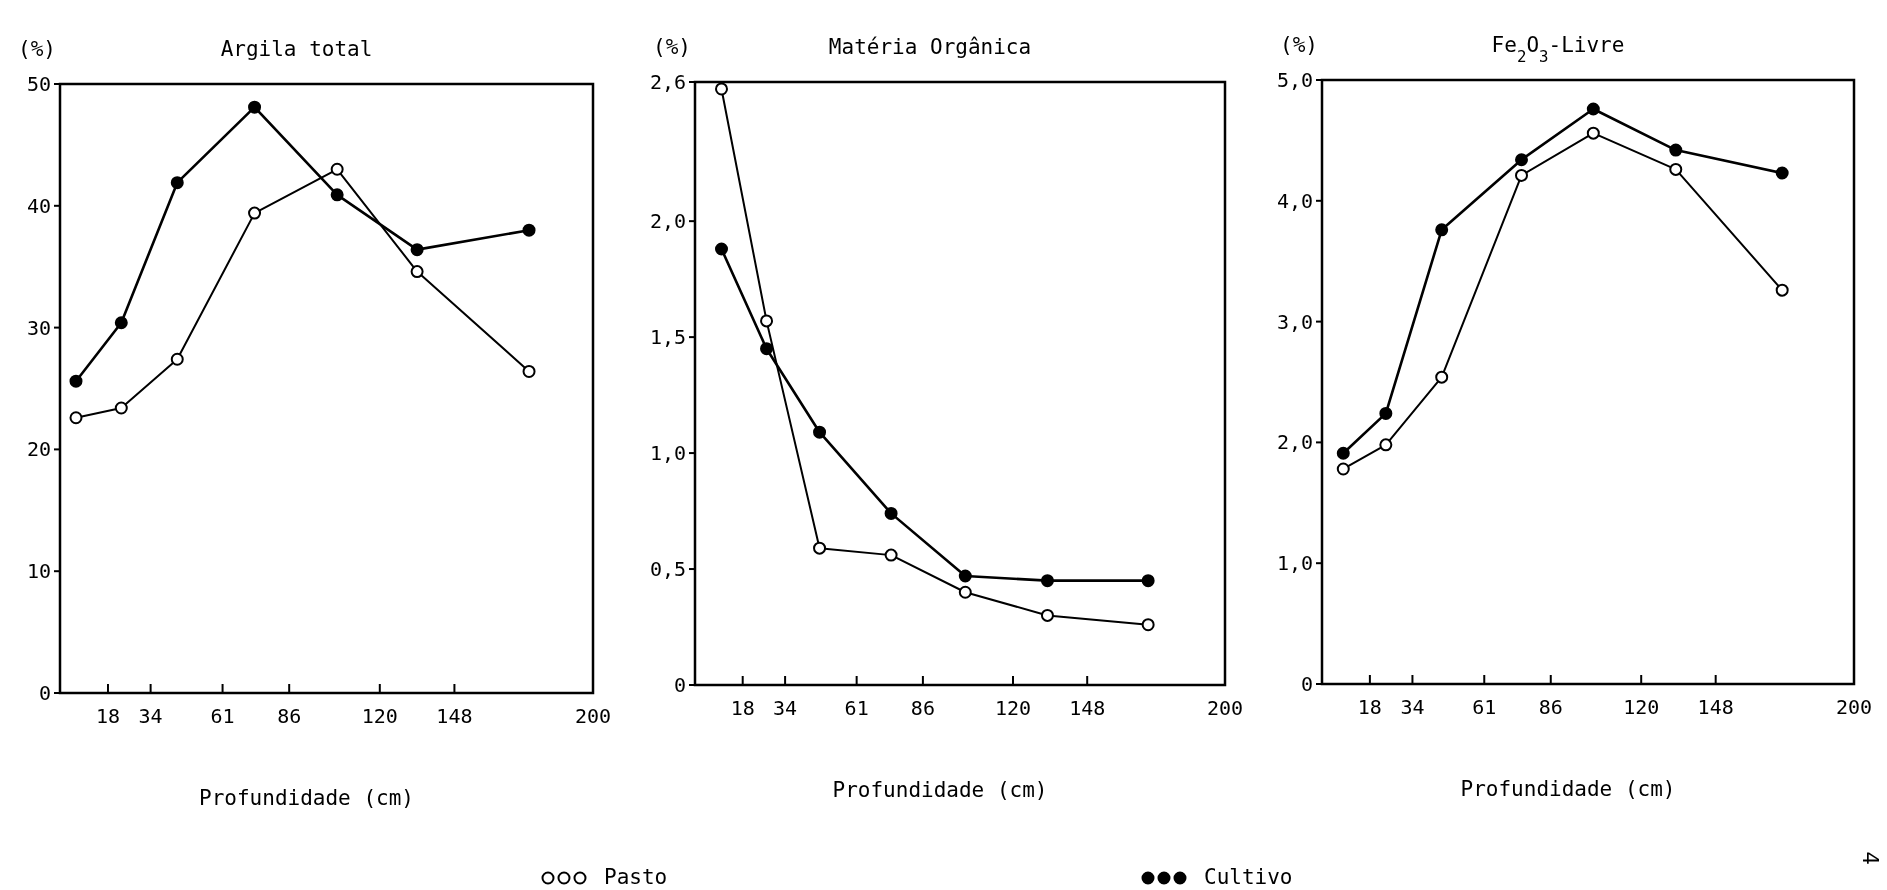  I want to click on y-tick-label: 30, so click(38, 327).